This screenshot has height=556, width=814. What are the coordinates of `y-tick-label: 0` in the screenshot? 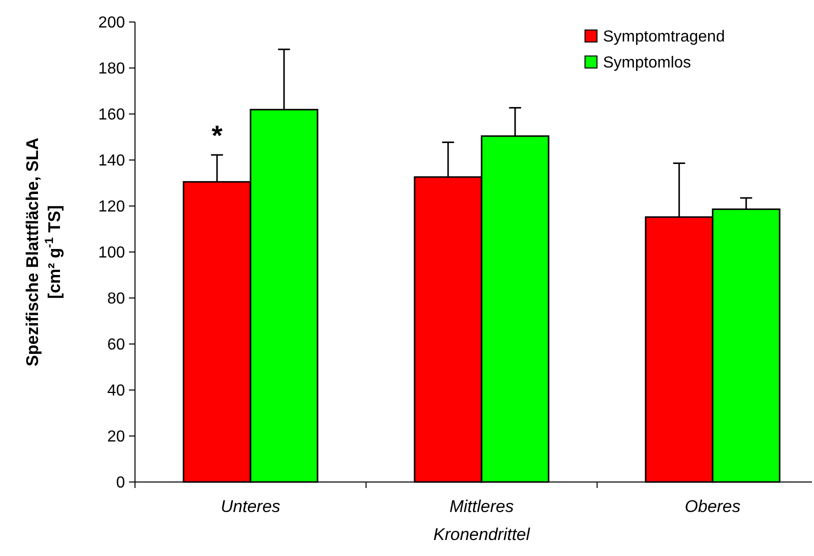 It's located at (121, 483).